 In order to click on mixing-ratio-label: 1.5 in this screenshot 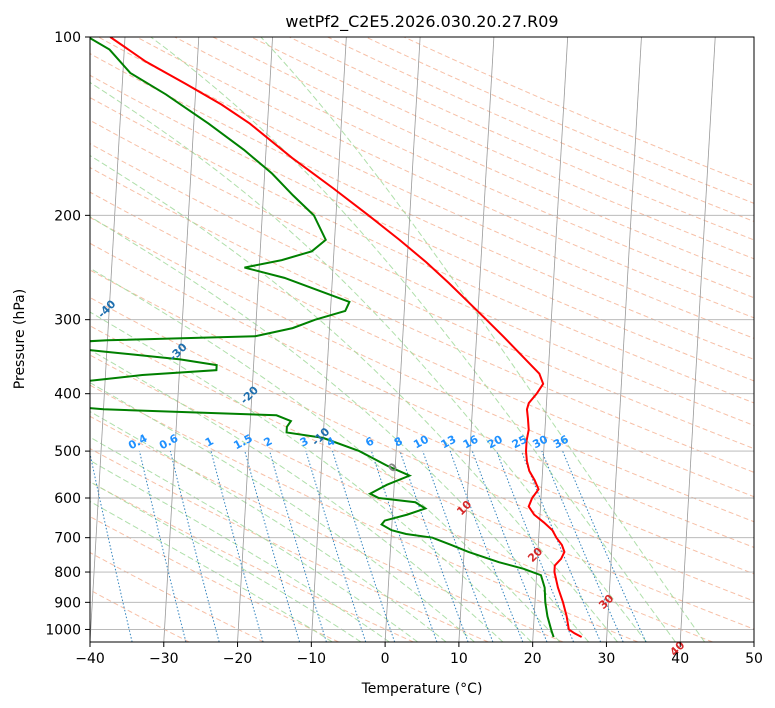, I will do `click(243, 442)`.